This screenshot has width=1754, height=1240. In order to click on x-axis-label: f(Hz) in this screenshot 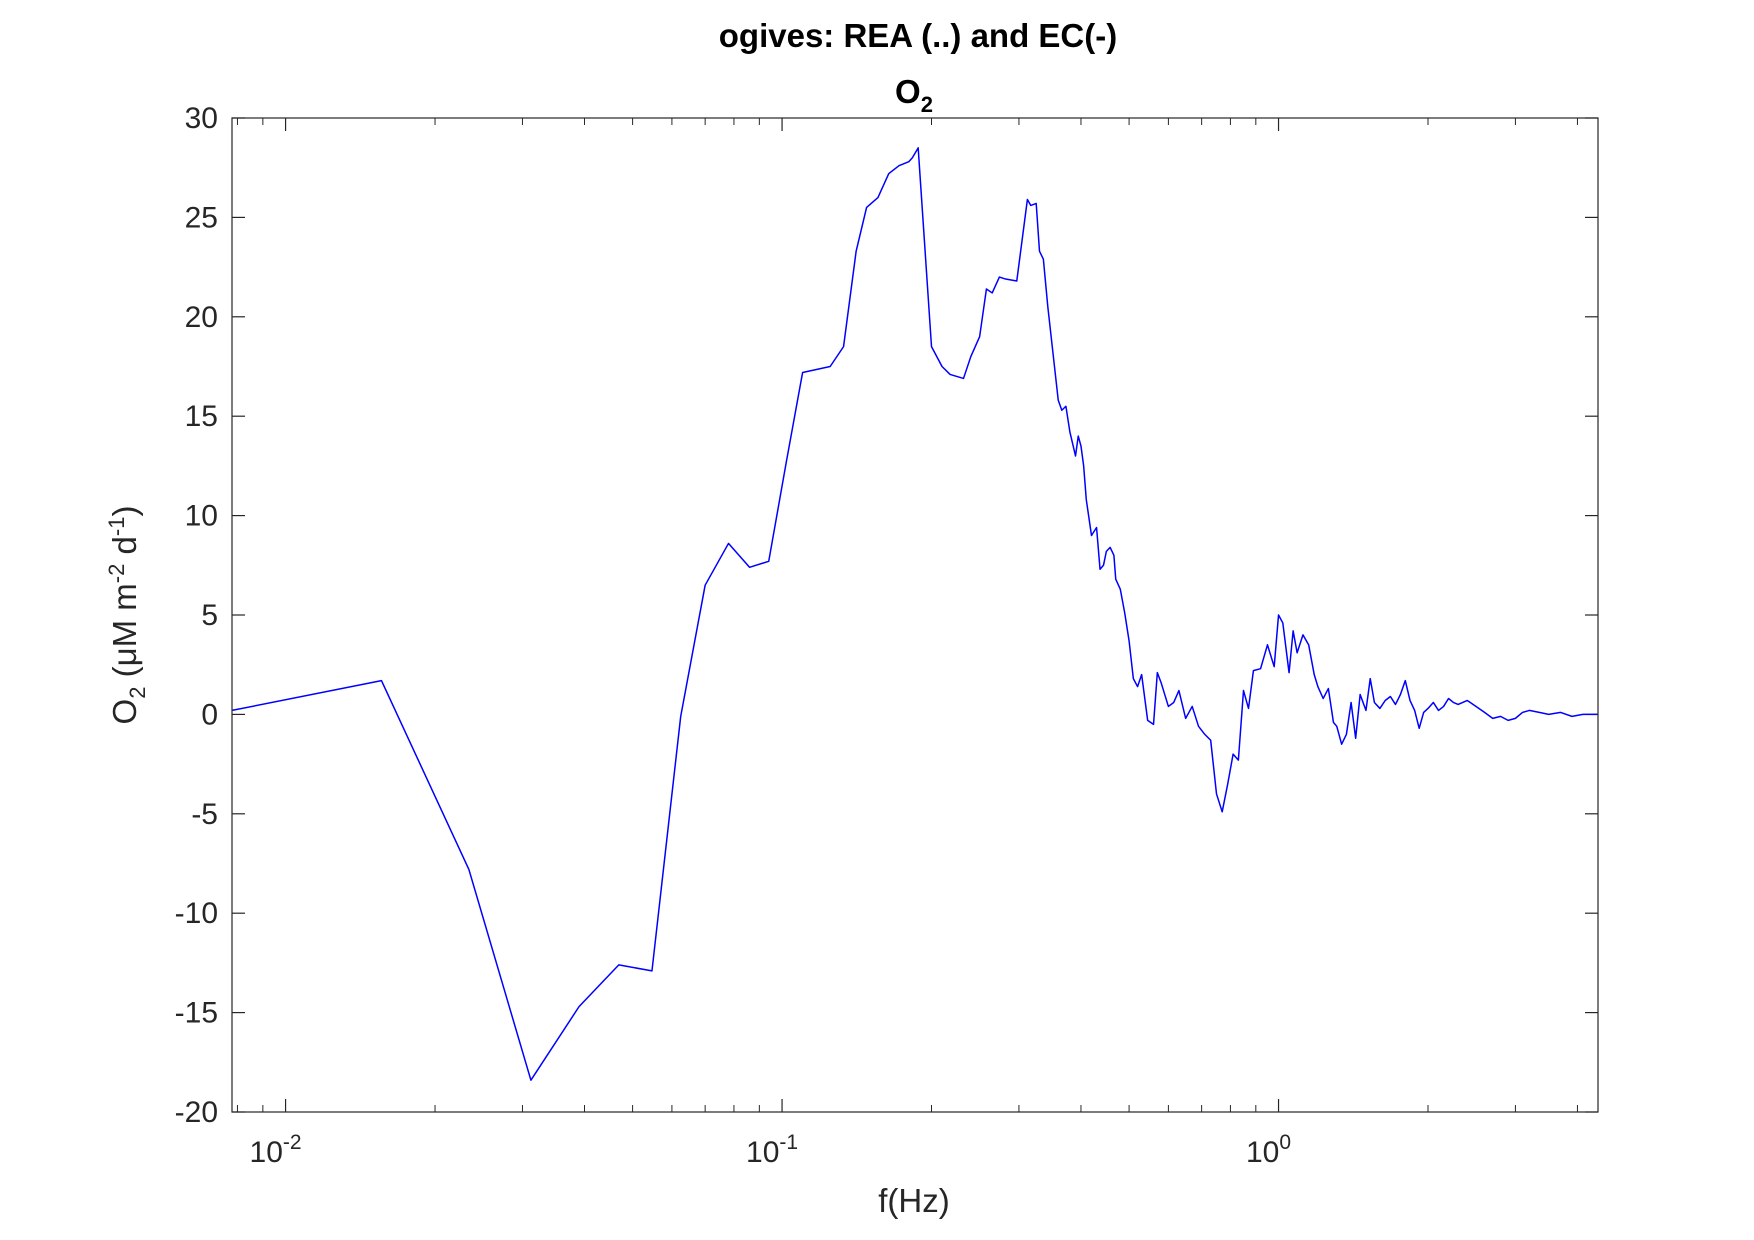, I will do `click(913, 1200)`.